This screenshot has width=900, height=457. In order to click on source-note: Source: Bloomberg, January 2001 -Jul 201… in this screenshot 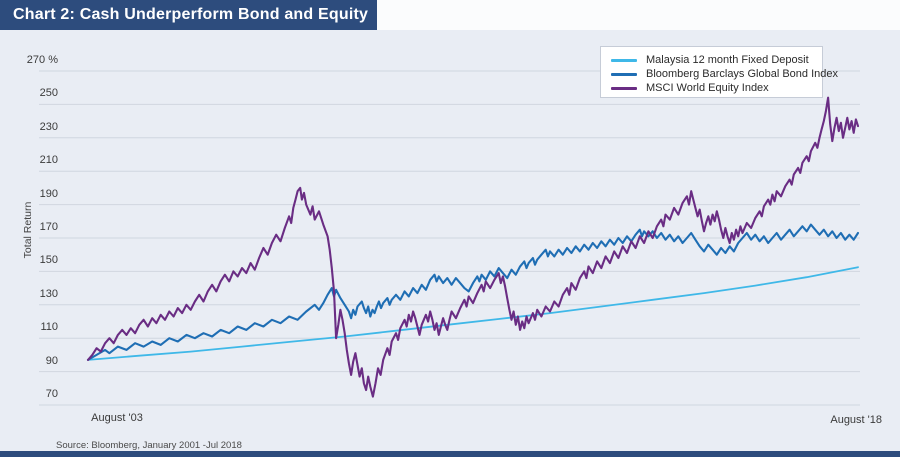, I will do `click(149, 445)`.